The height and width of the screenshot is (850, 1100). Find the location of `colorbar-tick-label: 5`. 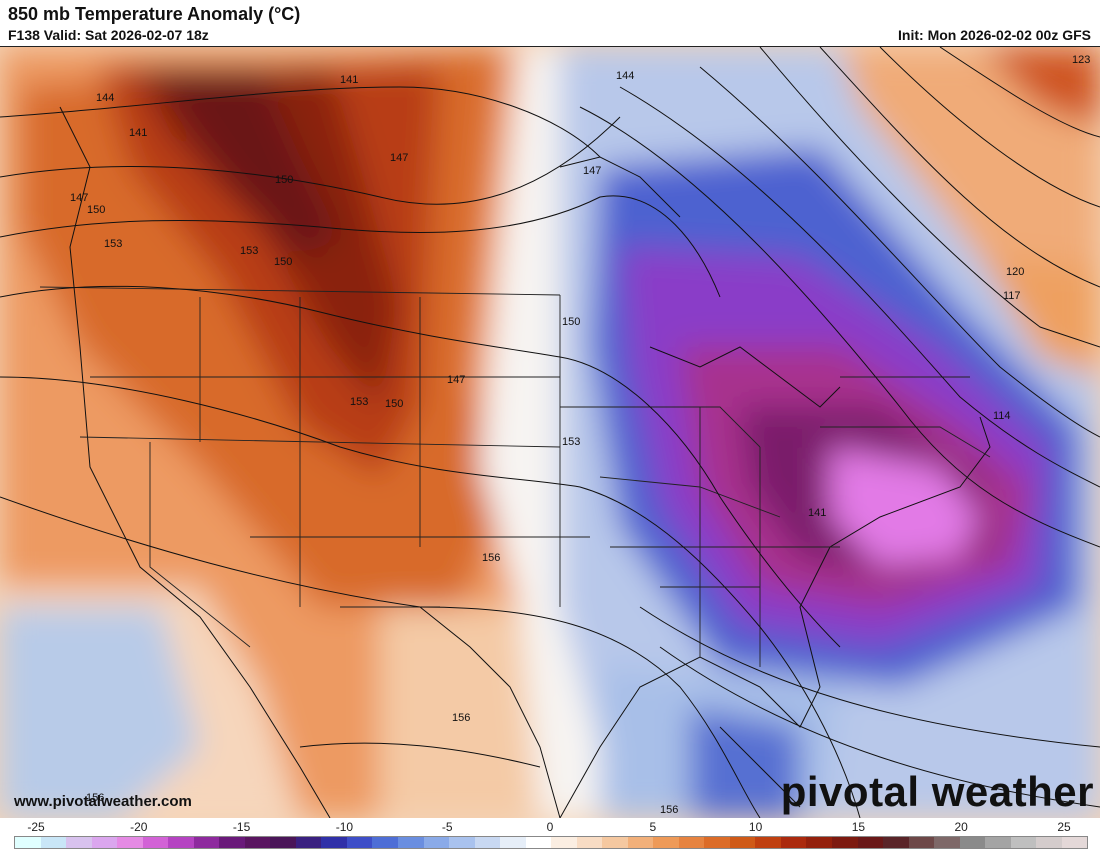

colorbar-tick-label: 5 is located at coordinates (653, 827).